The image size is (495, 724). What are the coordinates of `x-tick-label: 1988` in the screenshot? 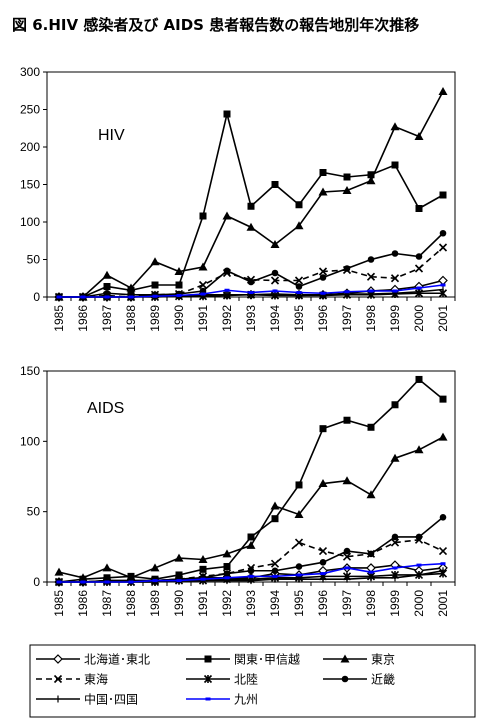 It's located at (131, 603).